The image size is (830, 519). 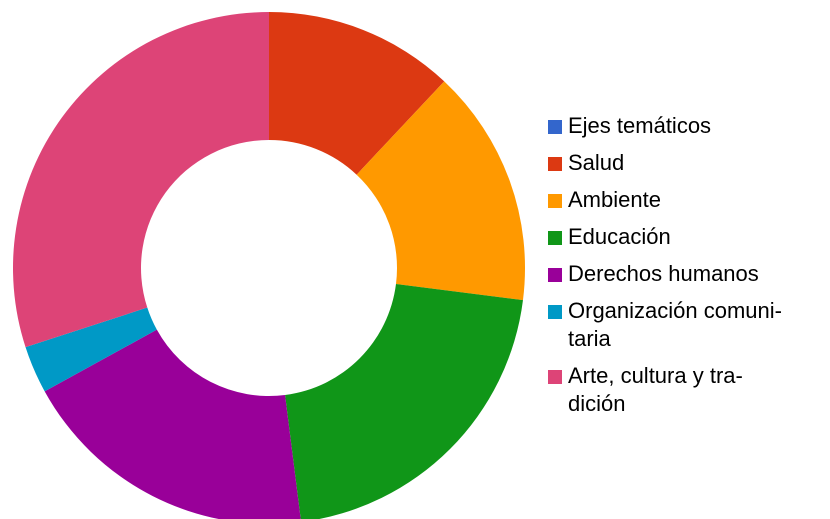 What do you see at coordinates (619, 236) in the screenshot?
I see `legend-label: Educación` at bounding box center [619, 236].